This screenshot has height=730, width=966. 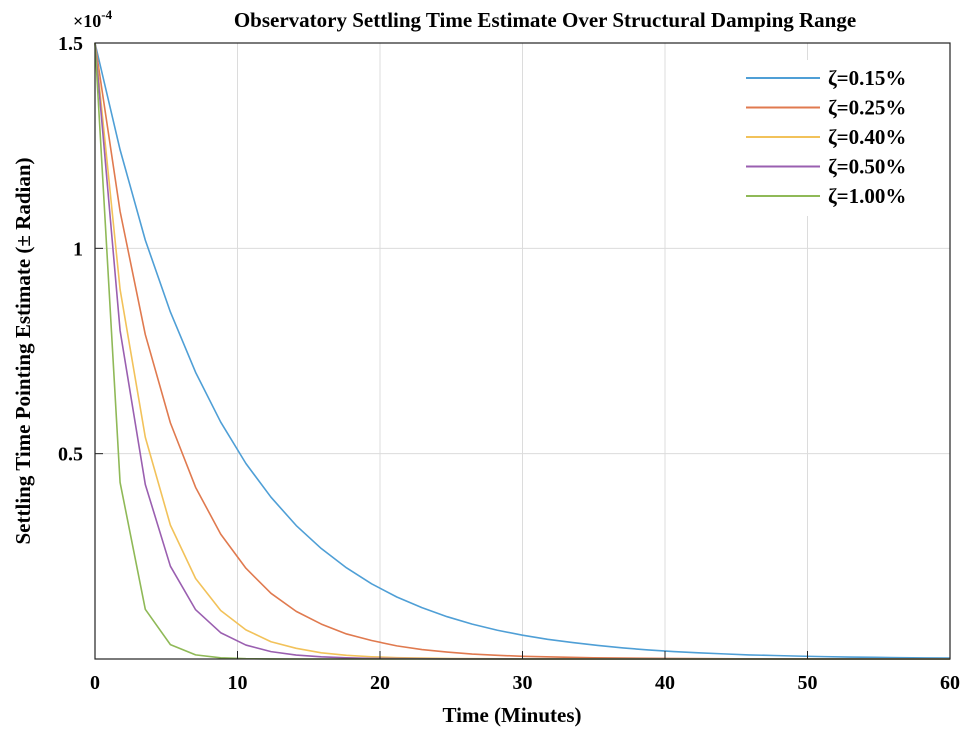 I want to click on x-tick-label: 30, so click(x=523, y=683).